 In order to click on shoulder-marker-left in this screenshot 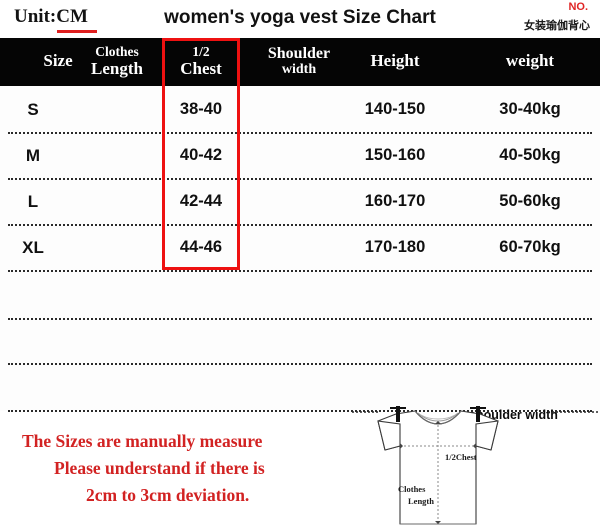, I will do `click(398, 414)`.